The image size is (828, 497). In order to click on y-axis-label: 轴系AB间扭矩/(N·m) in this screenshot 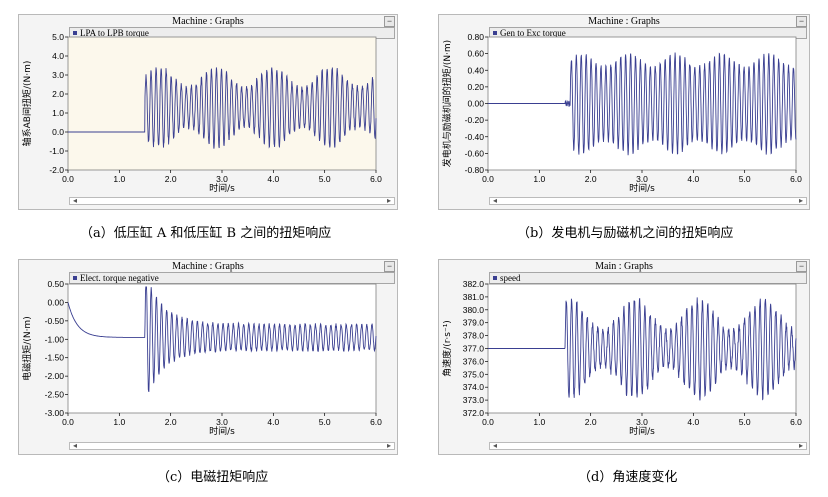, I will do `click(27, 104)`.